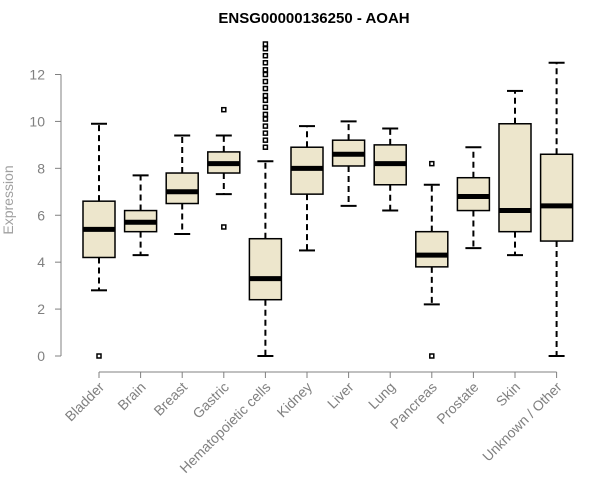  I want to click on box-pancreas, so click(432, 259).